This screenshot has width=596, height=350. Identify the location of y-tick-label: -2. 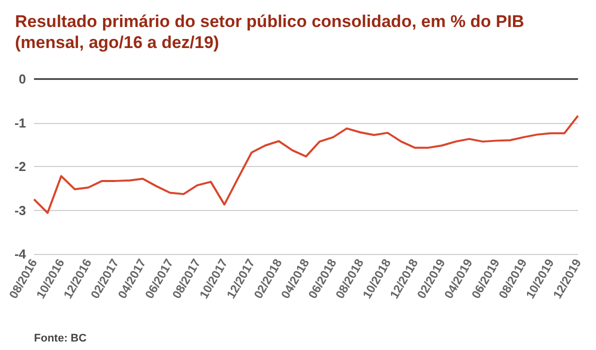
(20, 166).